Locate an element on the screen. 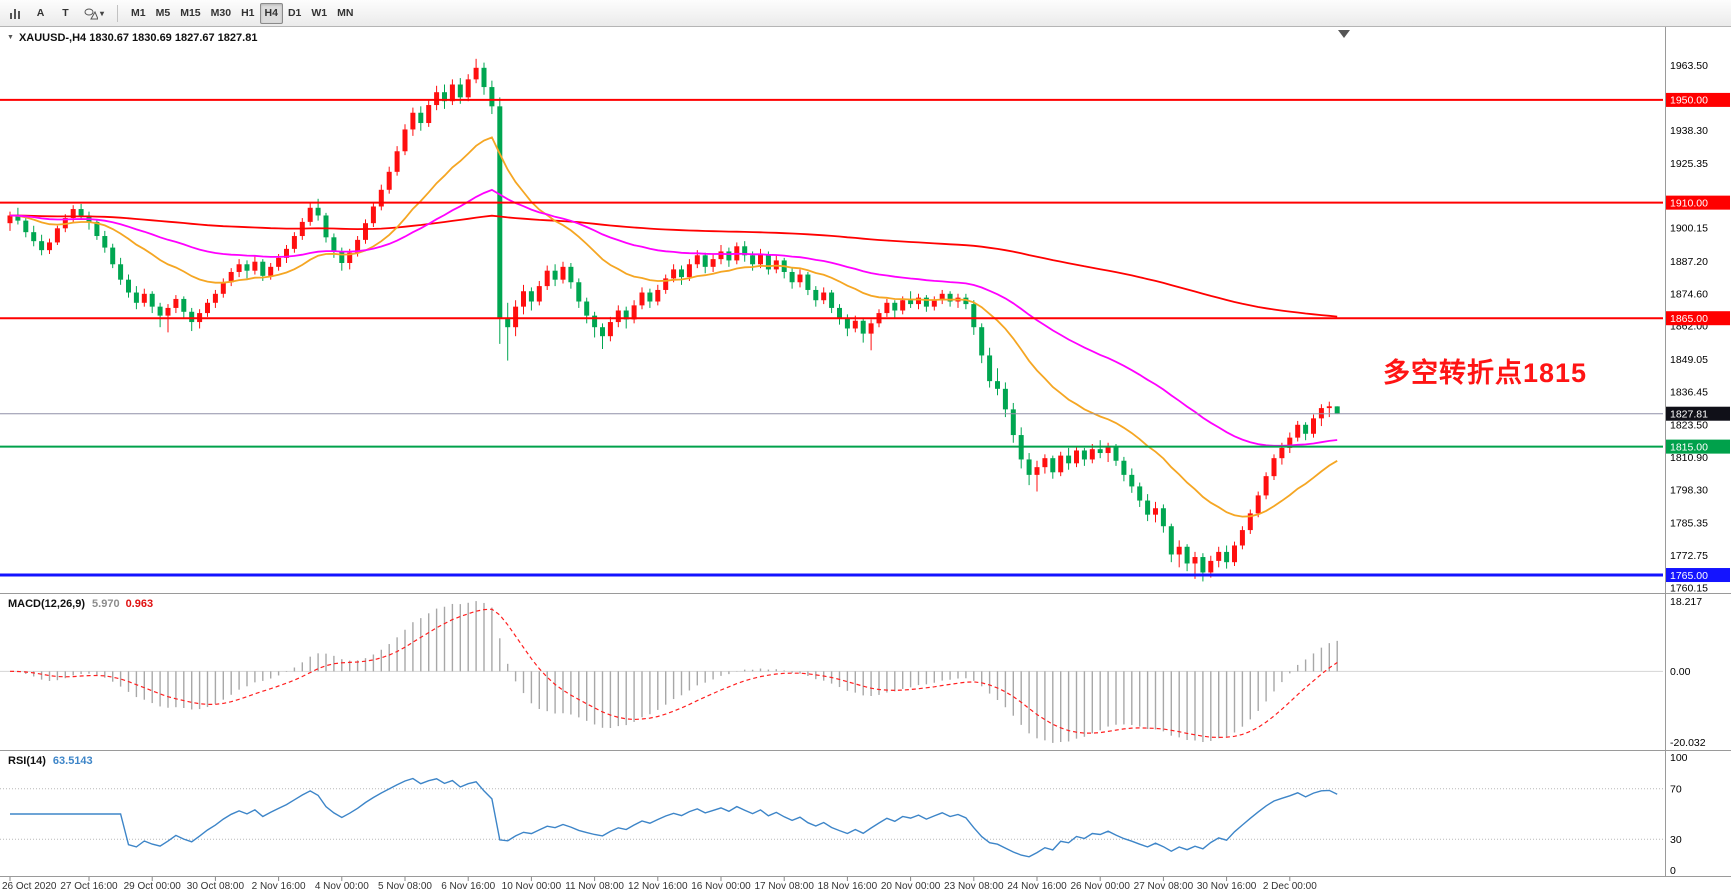 The height and width of the screenshot is (892, 1731). timeframe-button-m1: M1 is located at coordinates (138, 13).